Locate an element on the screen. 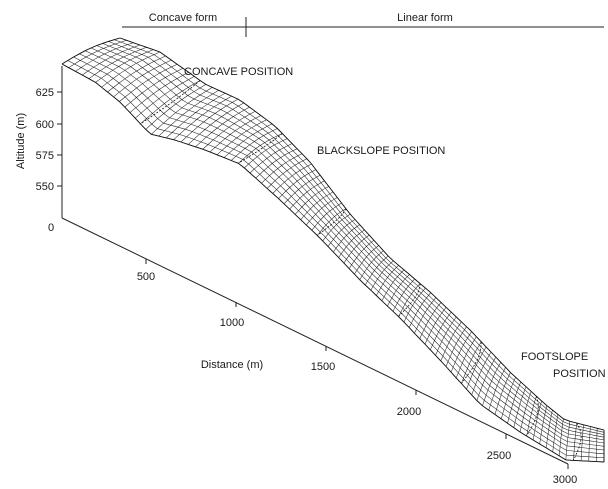  altitude-tick-label-600: 600 is located at coordinates (45, 125).